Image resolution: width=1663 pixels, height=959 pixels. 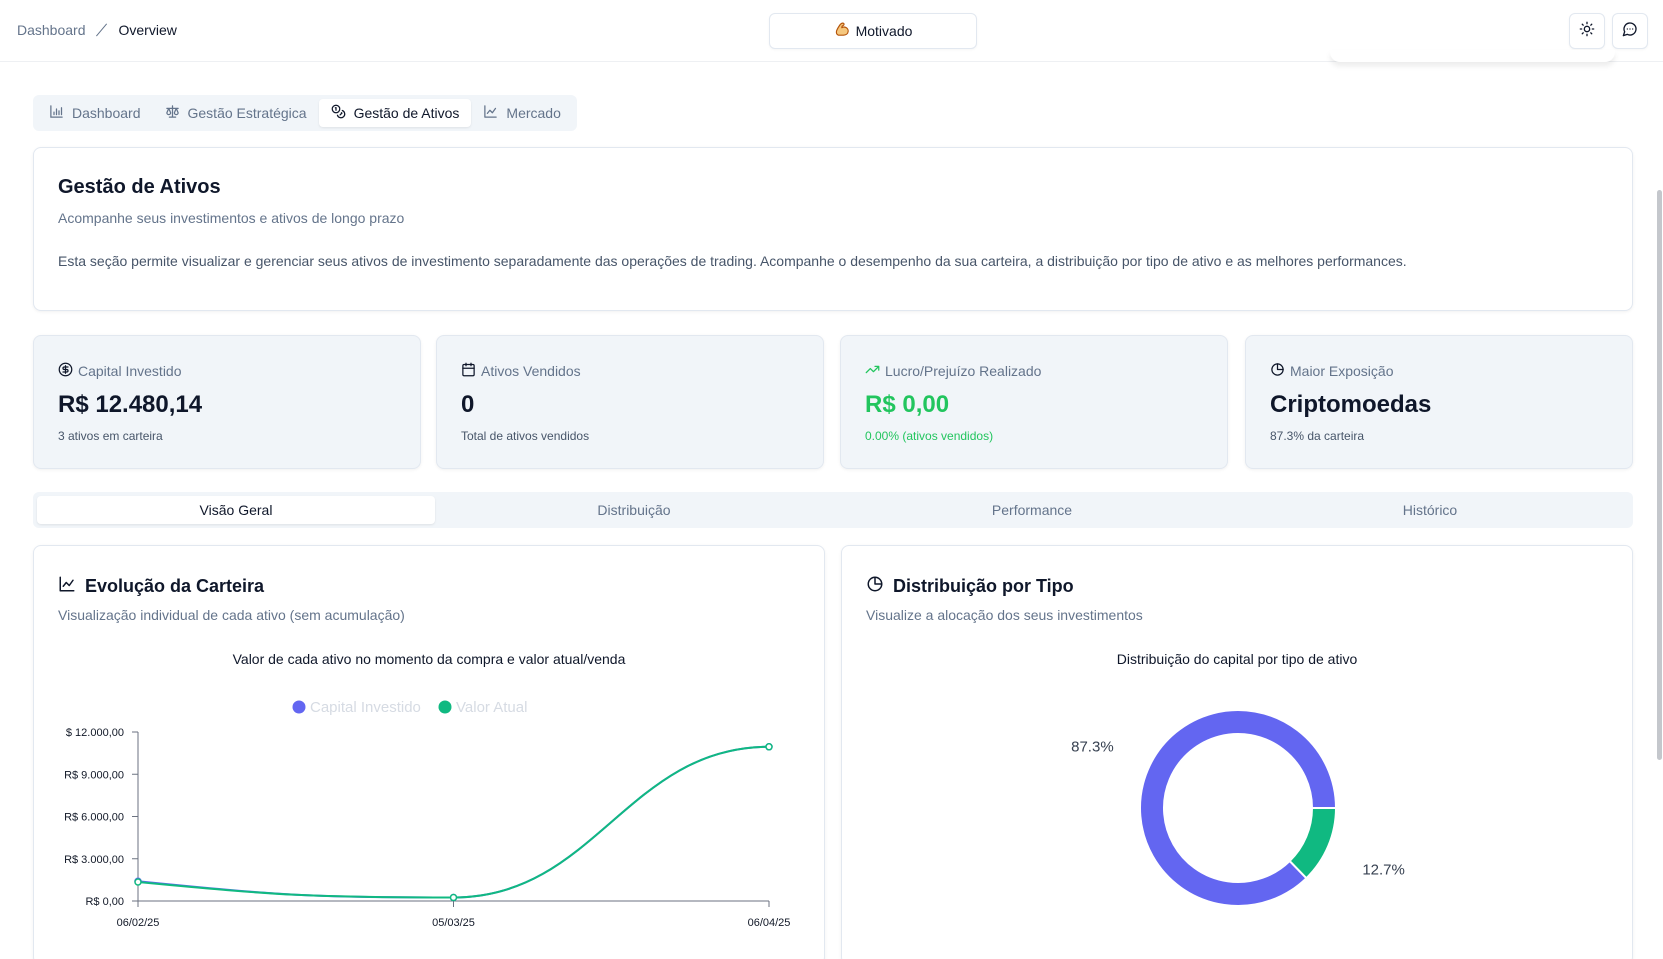 I want to click on tab-mercado: Mercado, so click(x=521, y=113).